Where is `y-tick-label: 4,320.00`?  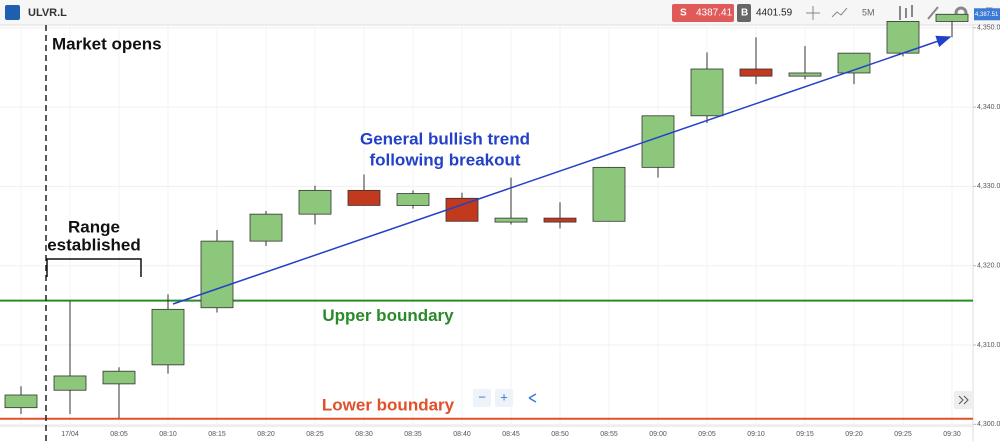
y-tick-label: 4,320.00 is located at coordinates (988, 266).